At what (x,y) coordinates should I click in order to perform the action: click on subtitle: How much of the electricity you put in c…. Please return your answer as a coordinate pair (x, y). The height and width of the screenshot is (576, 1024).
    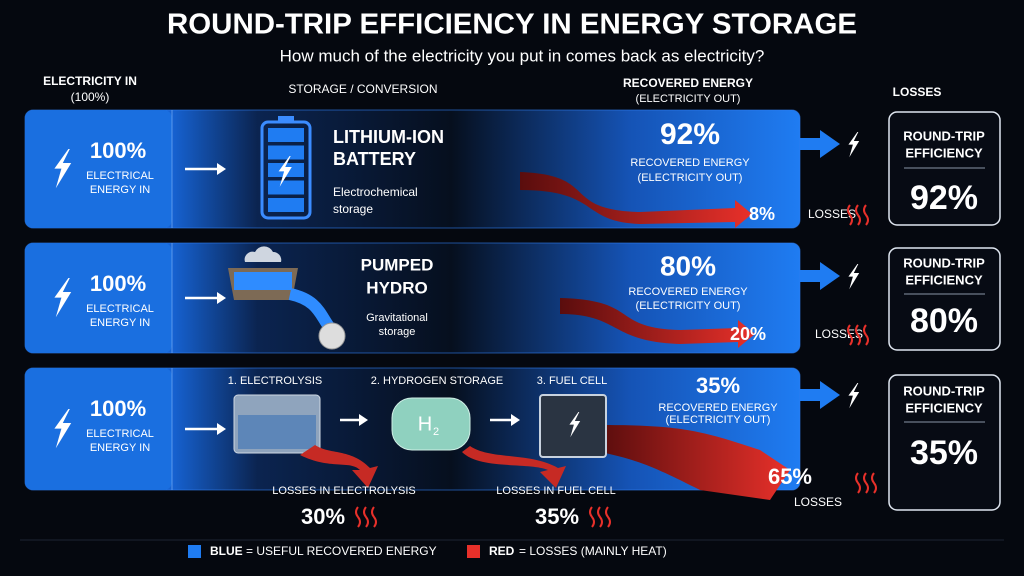
    Looking at the image, I should click on (522, 55).